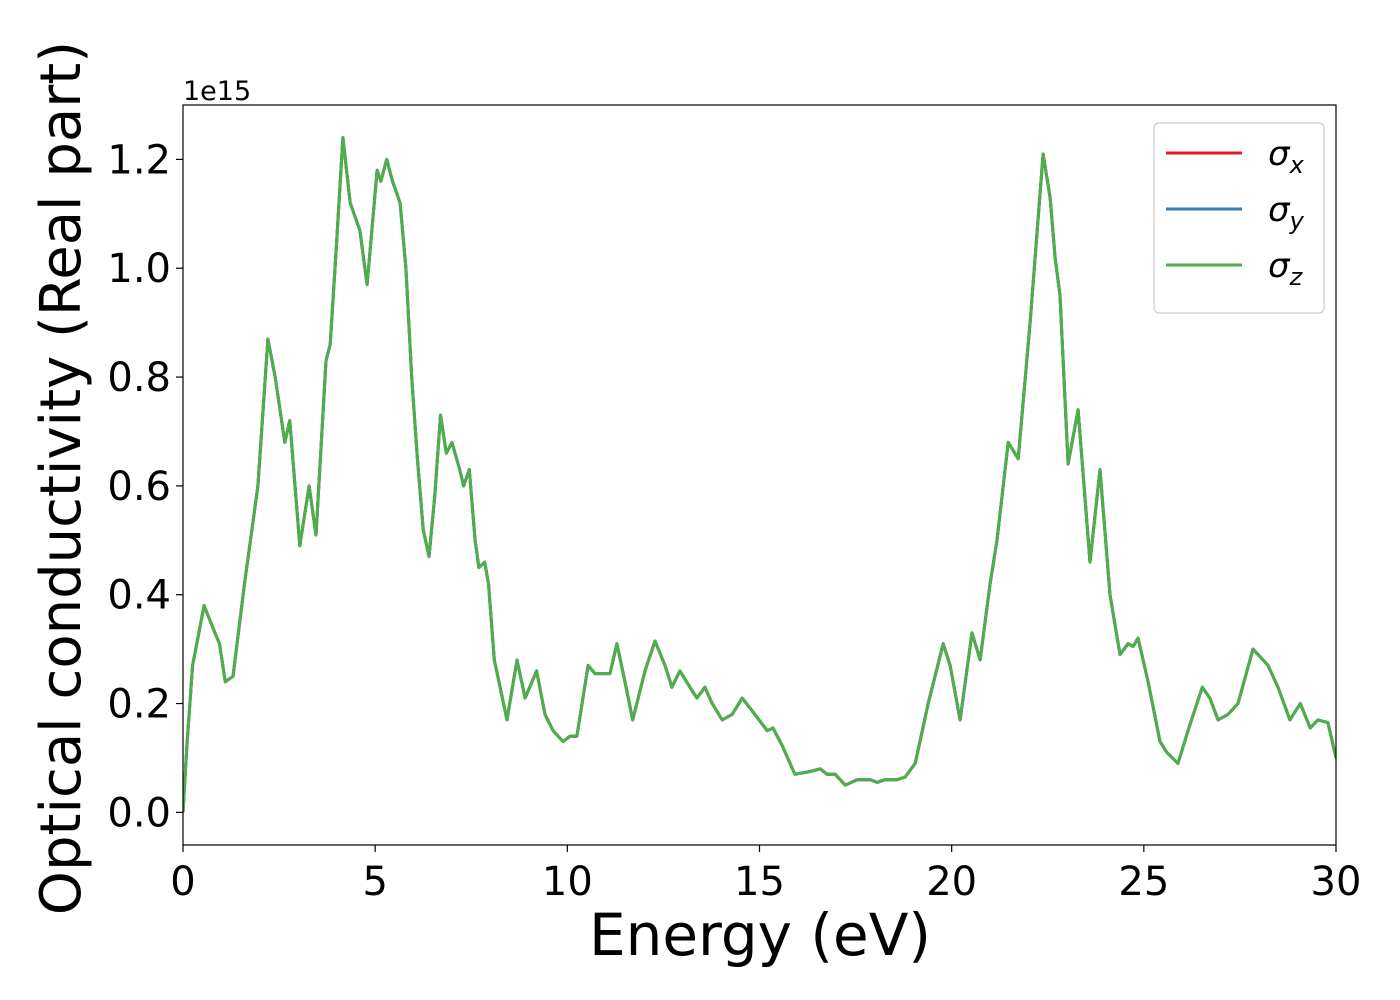 The width and height of the screenshot is (1400, 1000). Describe the element at coordinates (1286, 156) in the screenshot. I see `legend-label: σx` at that location.